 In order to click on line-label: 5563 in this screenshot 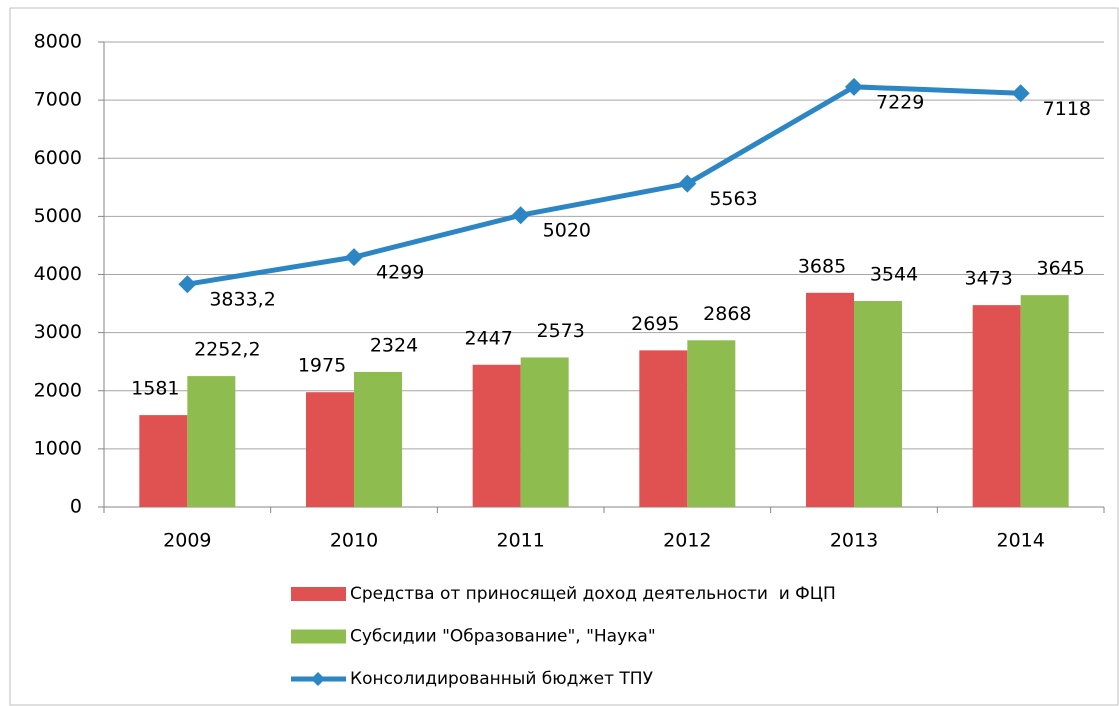, I will do `click(733, 199)`.